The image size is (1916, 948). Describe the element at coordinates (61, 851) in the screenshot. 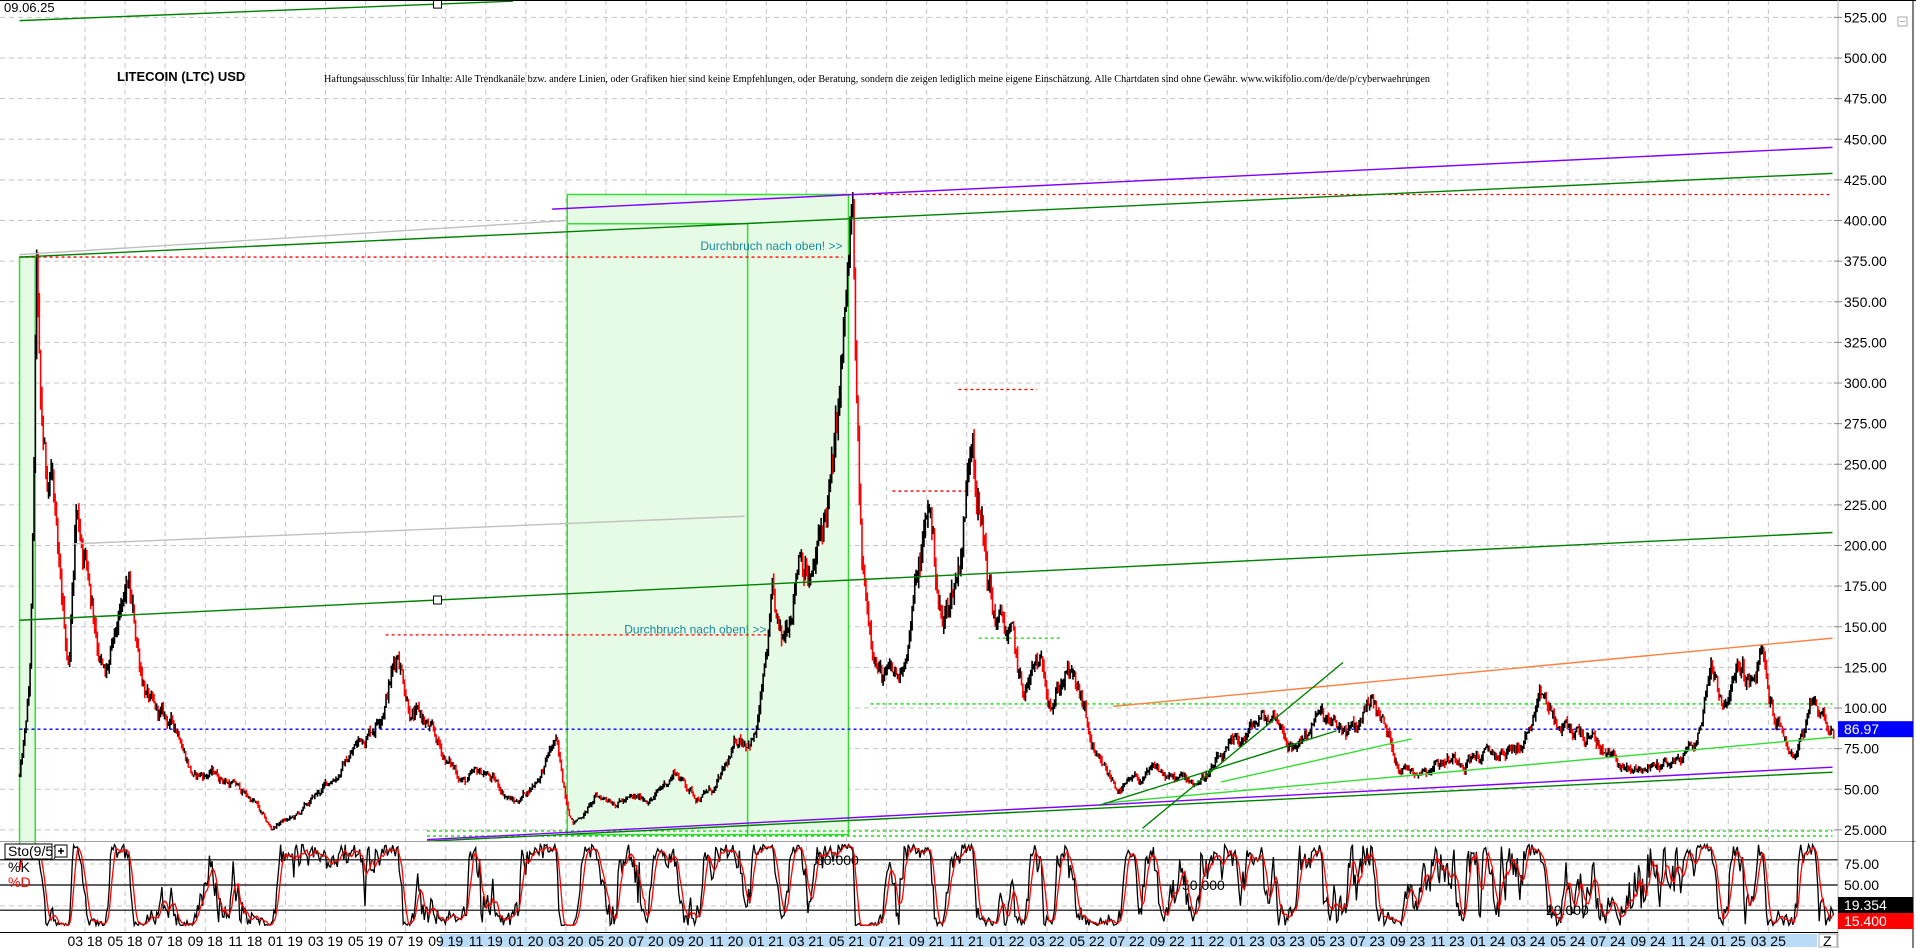

I see `plus-icon-glyph` at that location.